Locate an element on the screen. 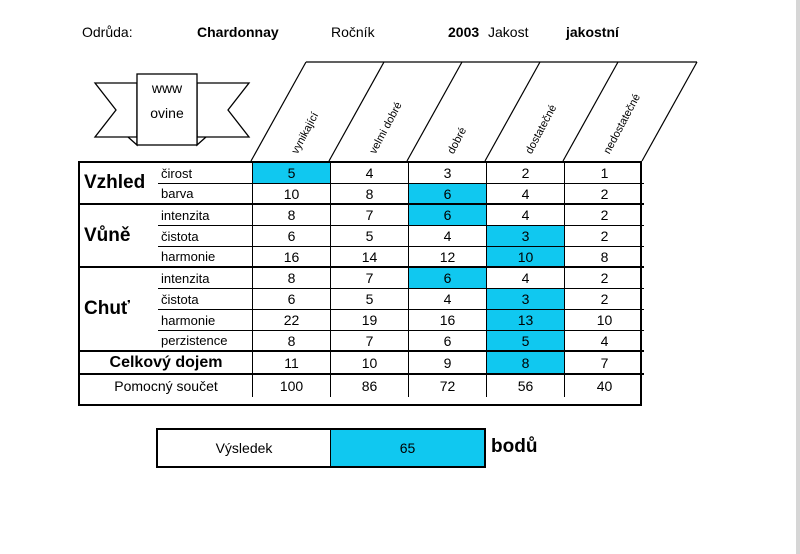 This screenshot has width=800, height=554. score-cell: 1 is located at coordinates (604, 173).